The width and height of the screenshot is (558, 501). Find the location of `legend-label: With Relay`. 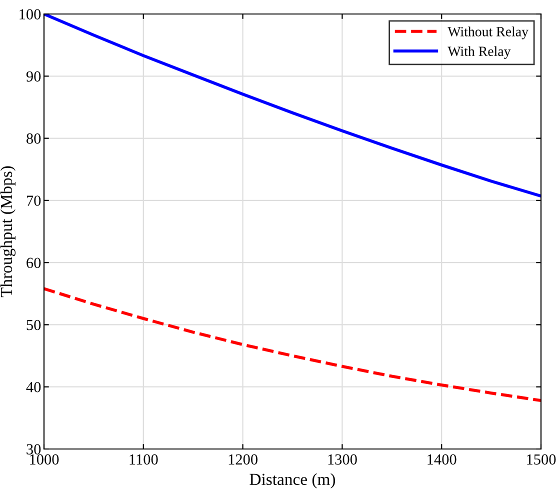

legend-label: With Relay is located at coordinates (479, 52).